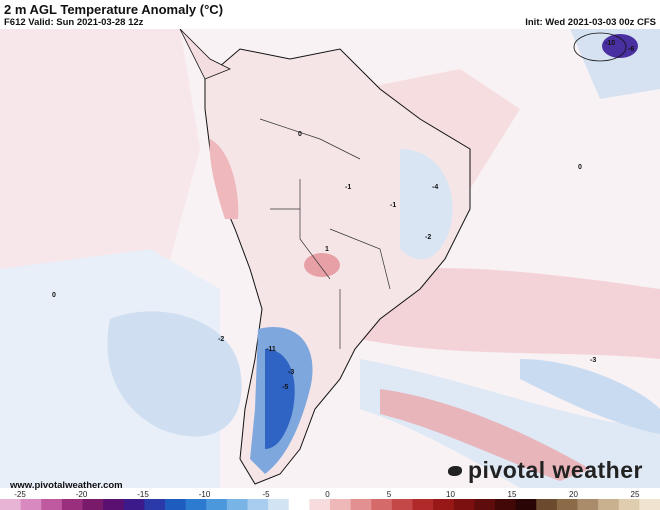 This screenshot has height=510, width=660. Describe the element at coordinates (620, 46) in the screenshot. I see `cold-anomaly-north` at that location.